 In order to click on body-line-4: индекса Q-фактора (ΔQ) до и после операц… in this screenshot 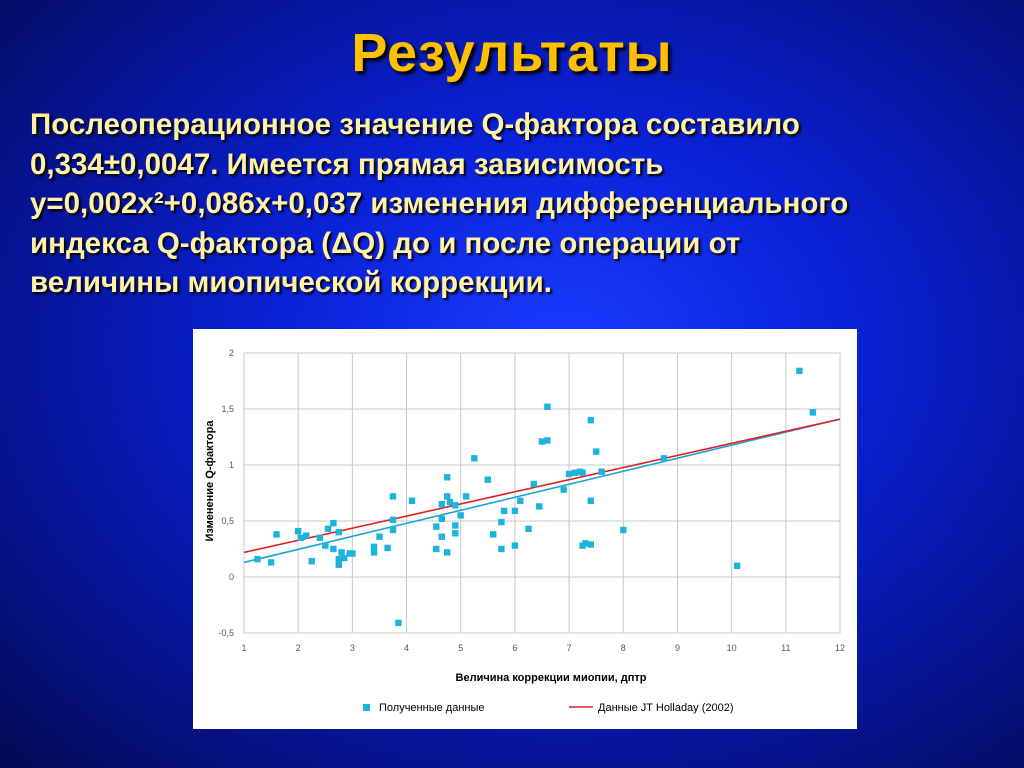, I will do `click(385, 243)`.